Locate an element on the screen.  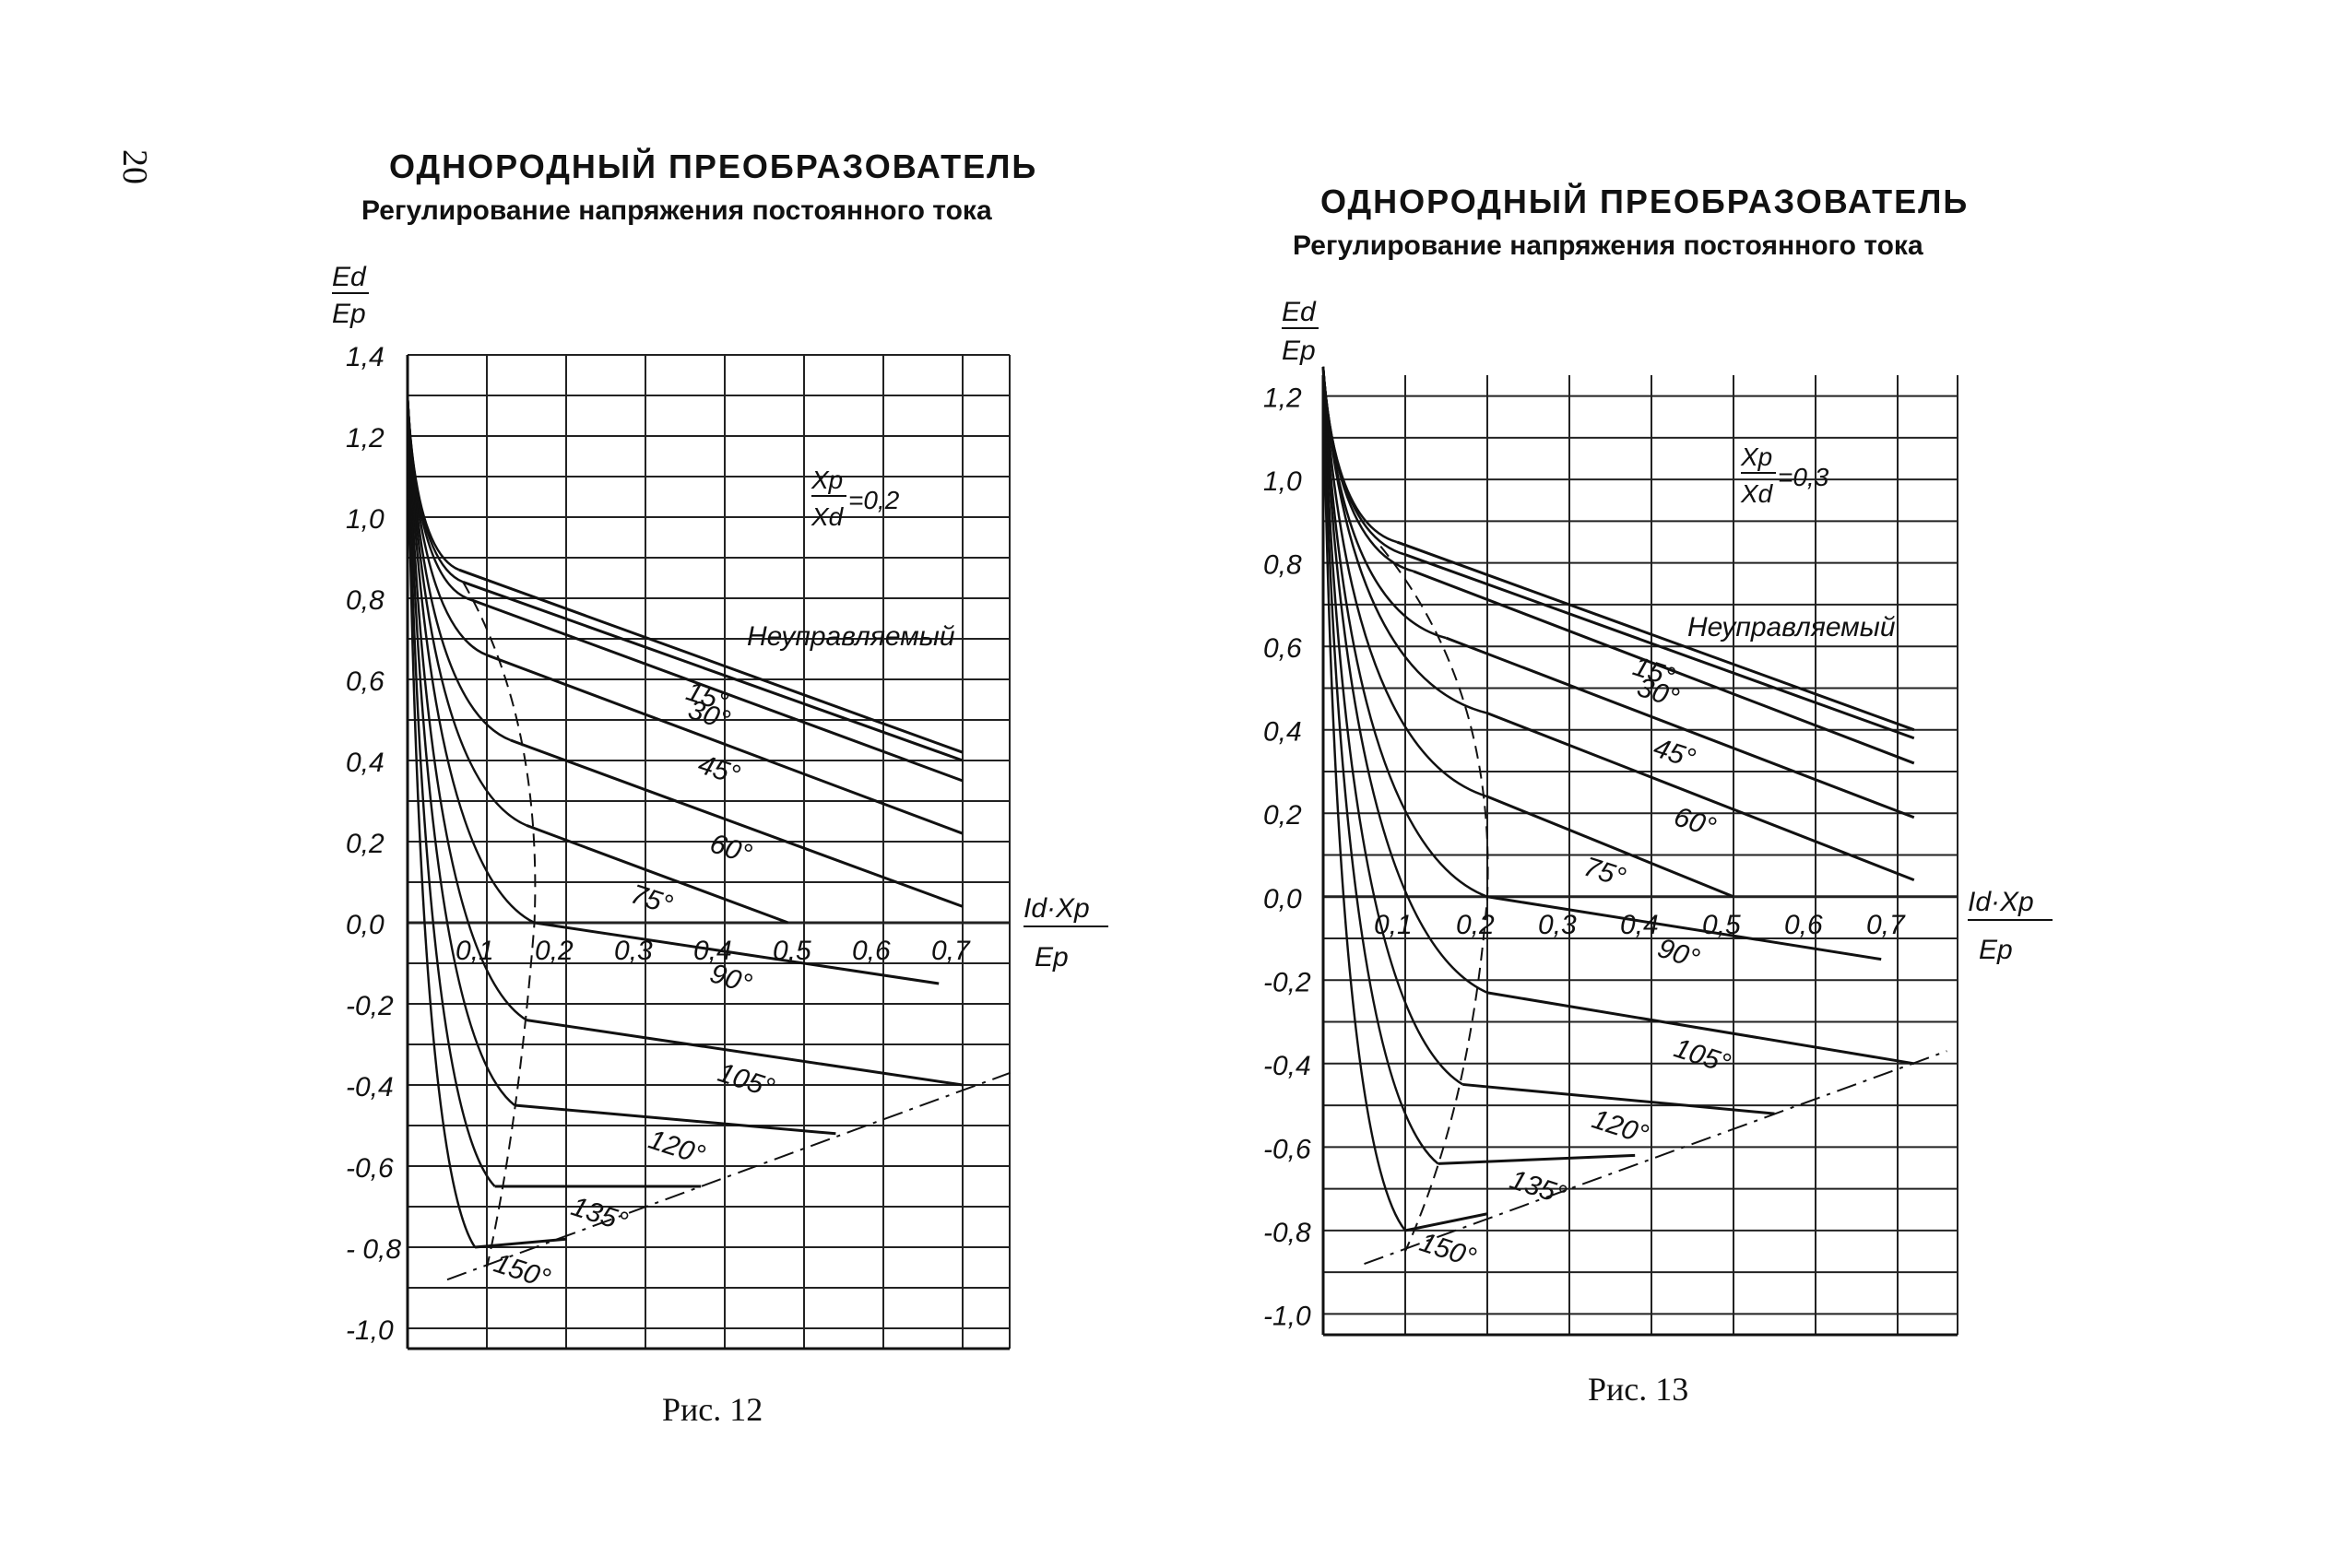
y-tick-label: - 0,8 is located at coordinates (373, 1249).